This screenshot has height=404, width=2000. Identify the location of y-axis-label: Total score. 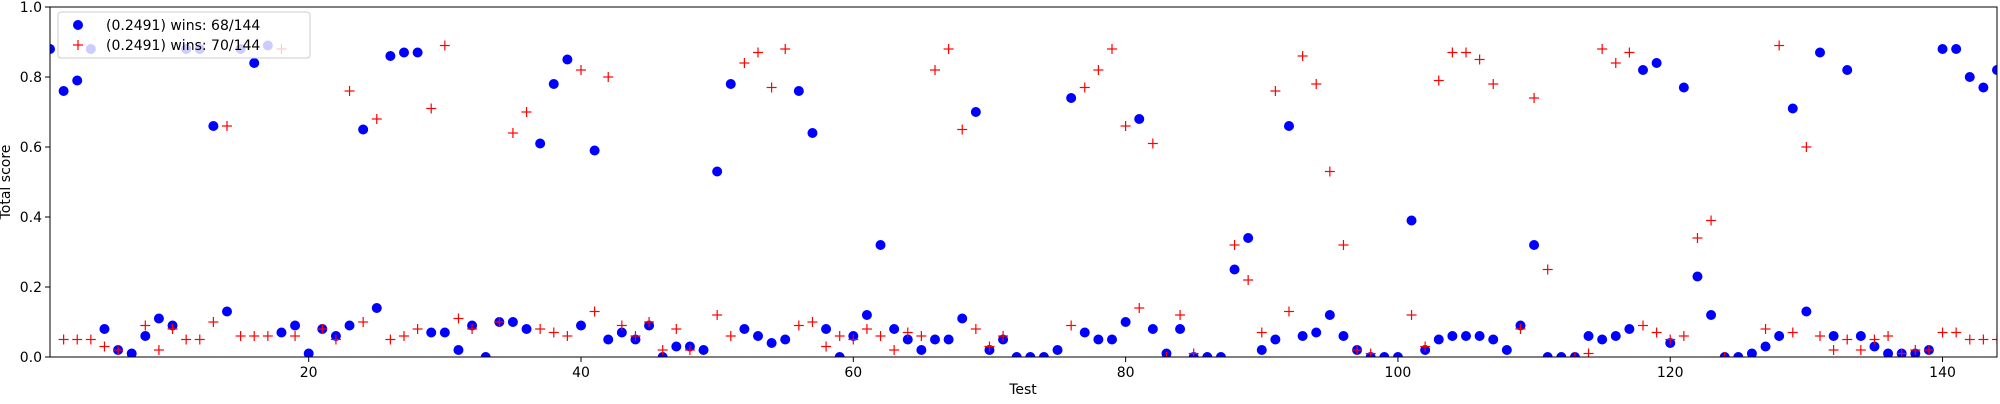
(7, 183).